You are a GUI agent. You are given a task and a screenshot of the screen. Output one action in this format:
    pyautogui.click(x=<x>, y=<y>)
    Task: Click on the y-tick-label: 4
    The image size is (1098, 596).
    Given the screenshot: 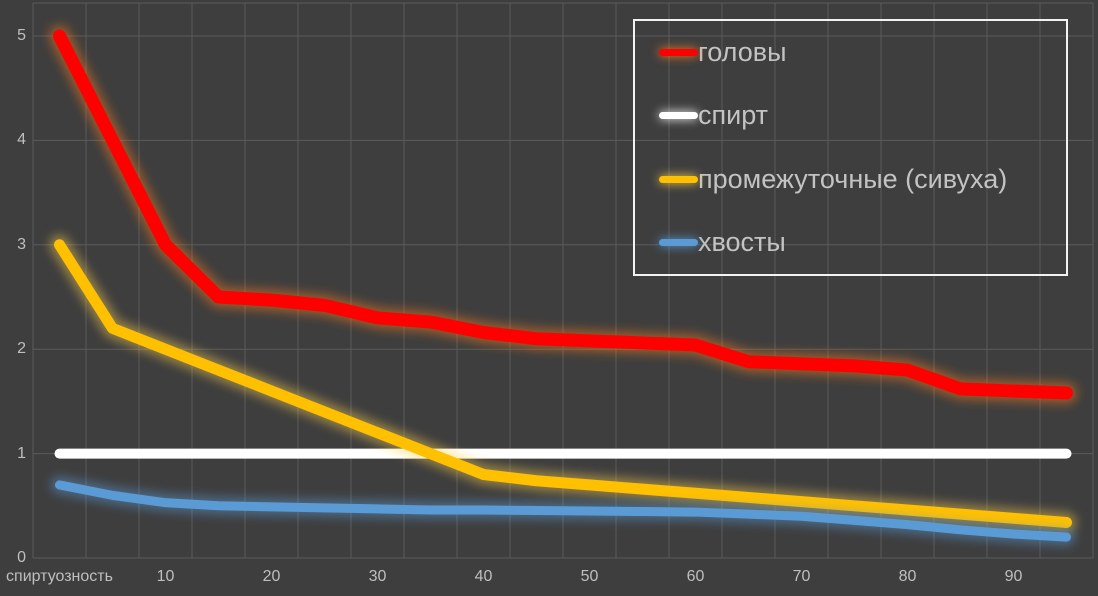 What is the action you would take?
    pyautogui.click(x=21, y=140)
    